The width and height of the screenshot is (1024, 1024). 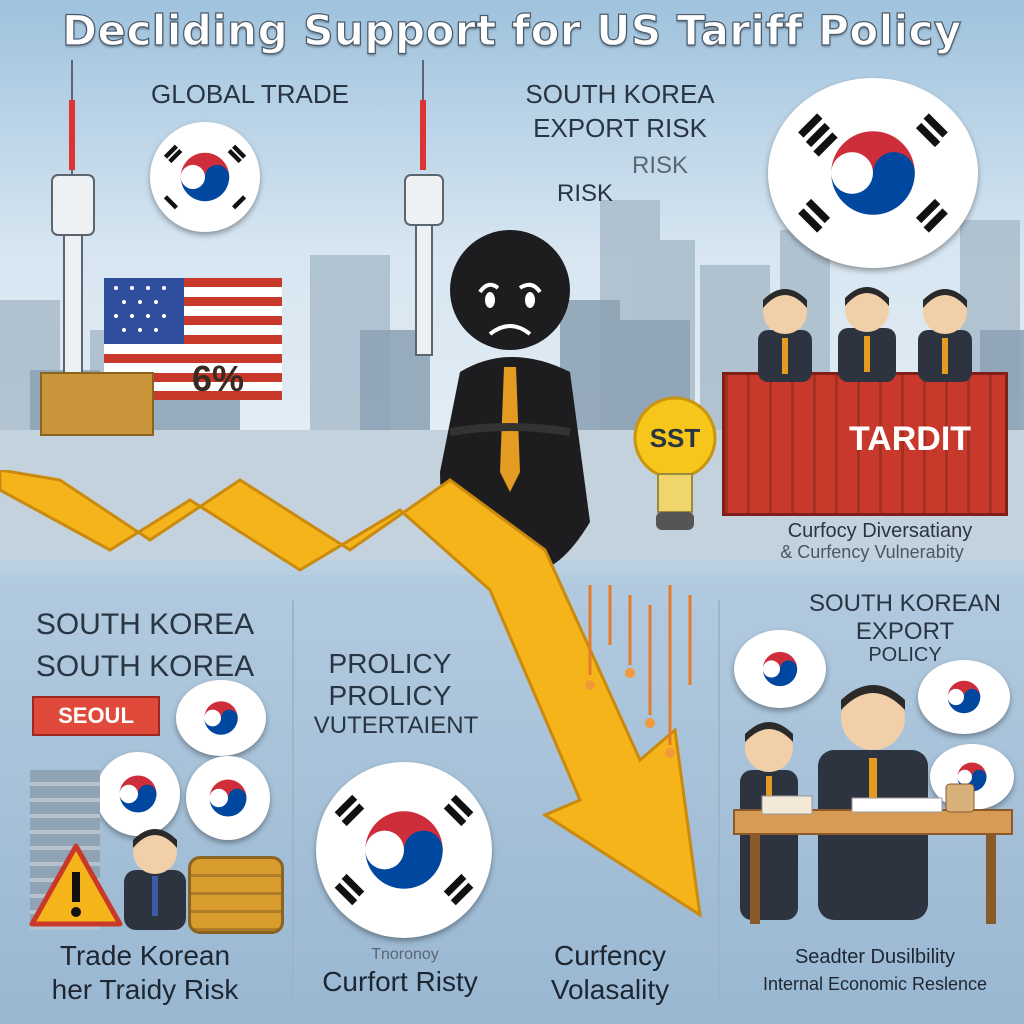 What do you see at coordinates (155, 879) in the screenshot?
I see `worried-man` at bounding box center [155, 879].